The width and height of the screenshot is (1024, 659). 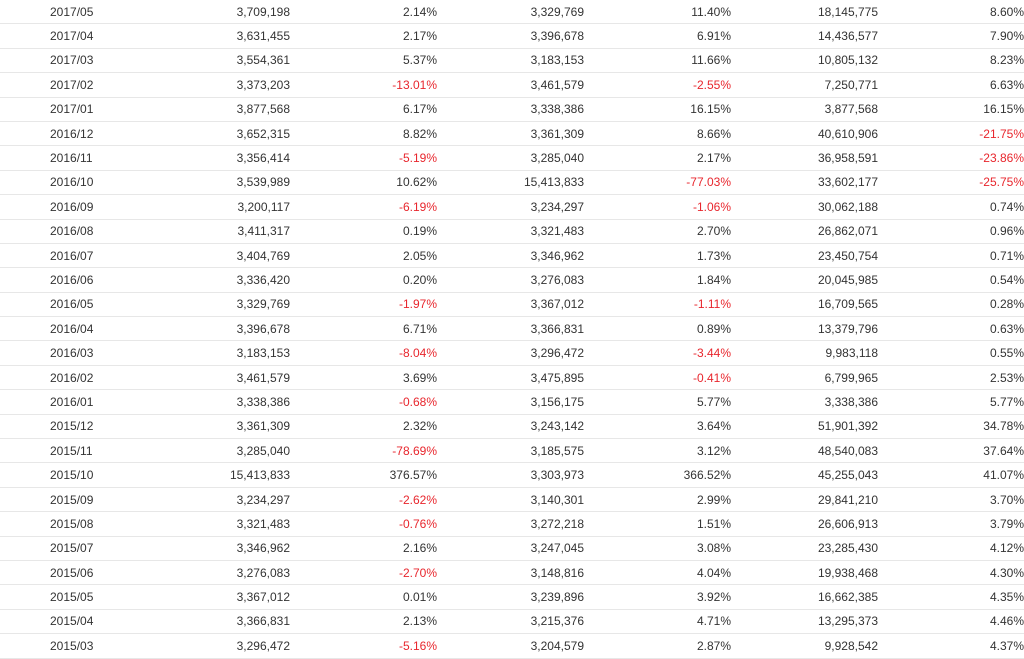 I want to click on value-1-cell: 3,366,831, so click(x=216, y=622).